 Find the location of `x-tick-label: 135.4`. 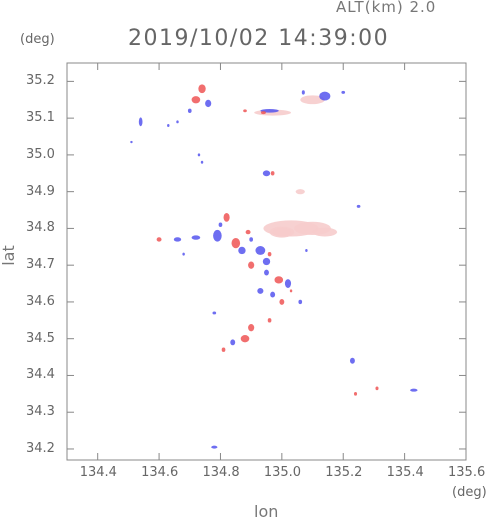

x-tick-label: 135.4 is located at coordinates (405, 472).